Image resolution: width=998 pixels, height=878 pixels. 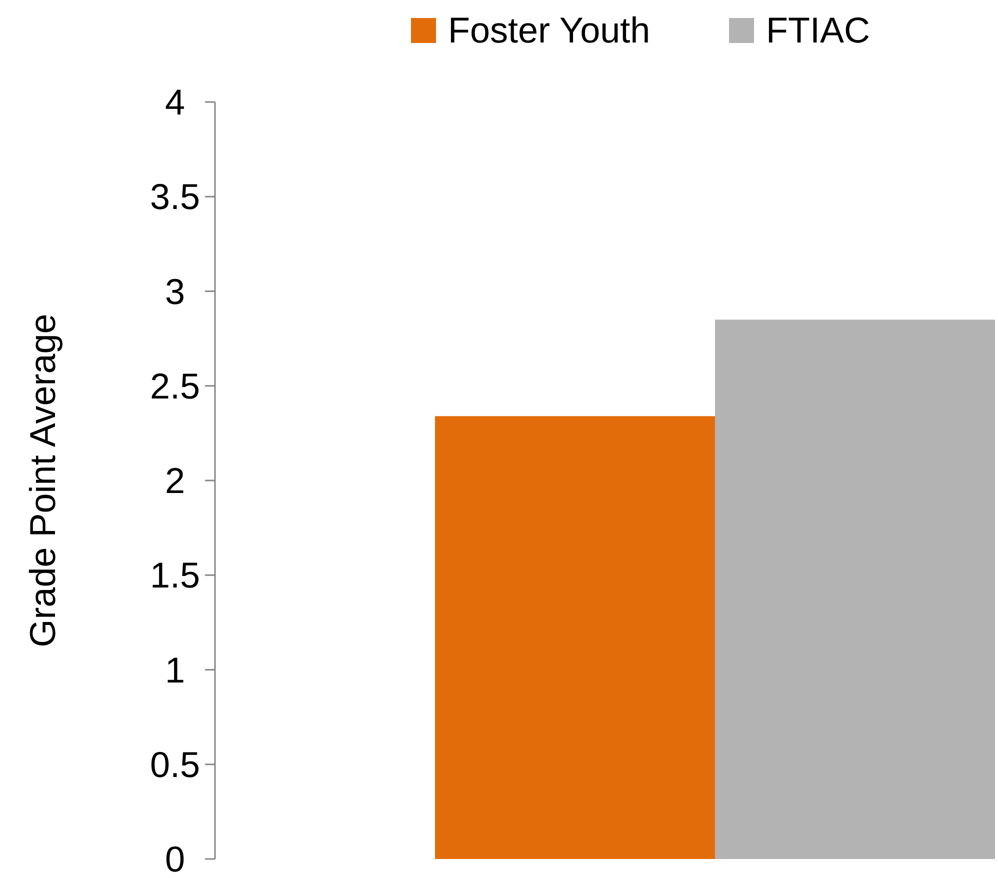 What do you see at coordinates (175, 197) in the screenshot?
I see `y-tick-label: 3.5` at bounding box center [175, 197].